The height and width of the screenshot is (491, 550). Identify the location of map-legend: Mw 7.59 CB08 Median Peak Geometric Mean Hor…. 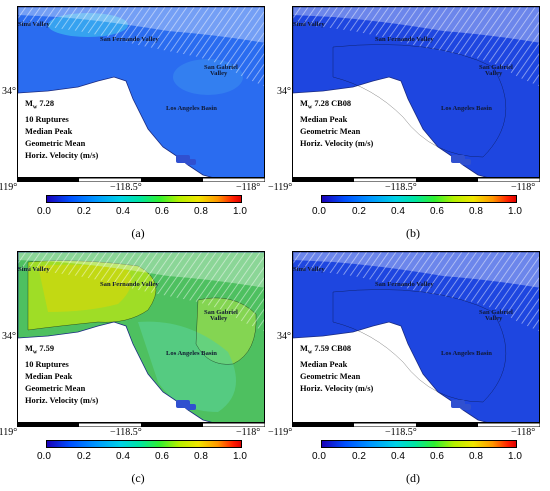
(336, 369).